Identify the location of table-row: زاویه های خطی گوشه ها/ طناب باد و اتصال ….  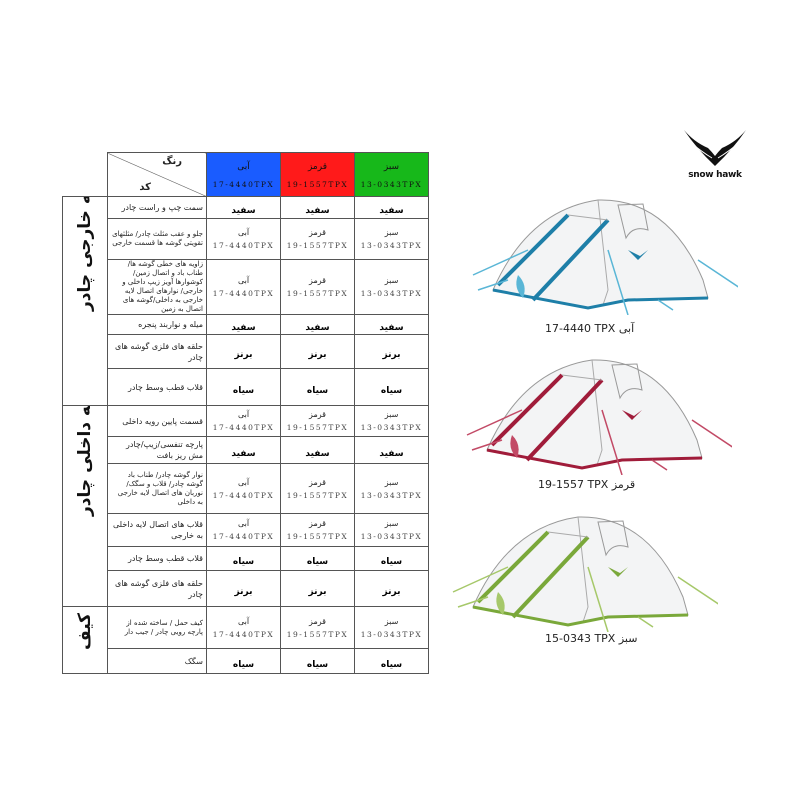
(246, 287).